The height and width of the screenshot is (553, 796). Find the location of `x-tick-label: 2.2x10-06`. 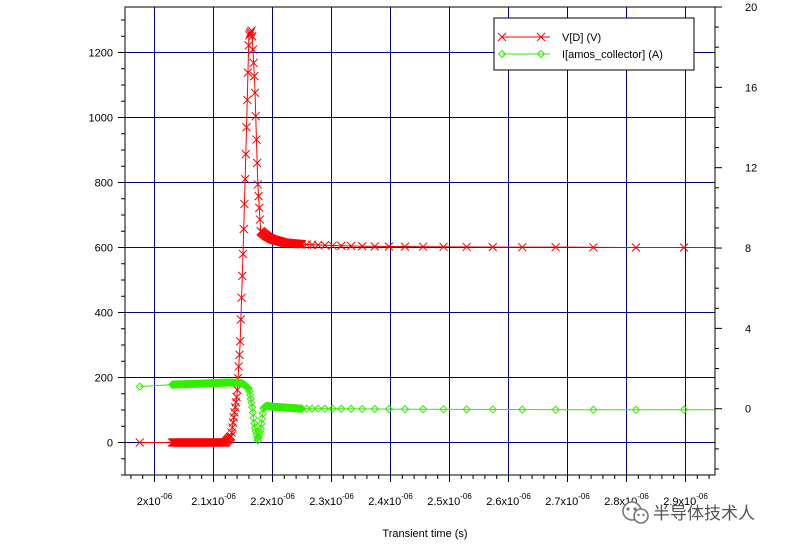

x-tick-label: 2.2x10-06 is located at coordinates (272, 500).